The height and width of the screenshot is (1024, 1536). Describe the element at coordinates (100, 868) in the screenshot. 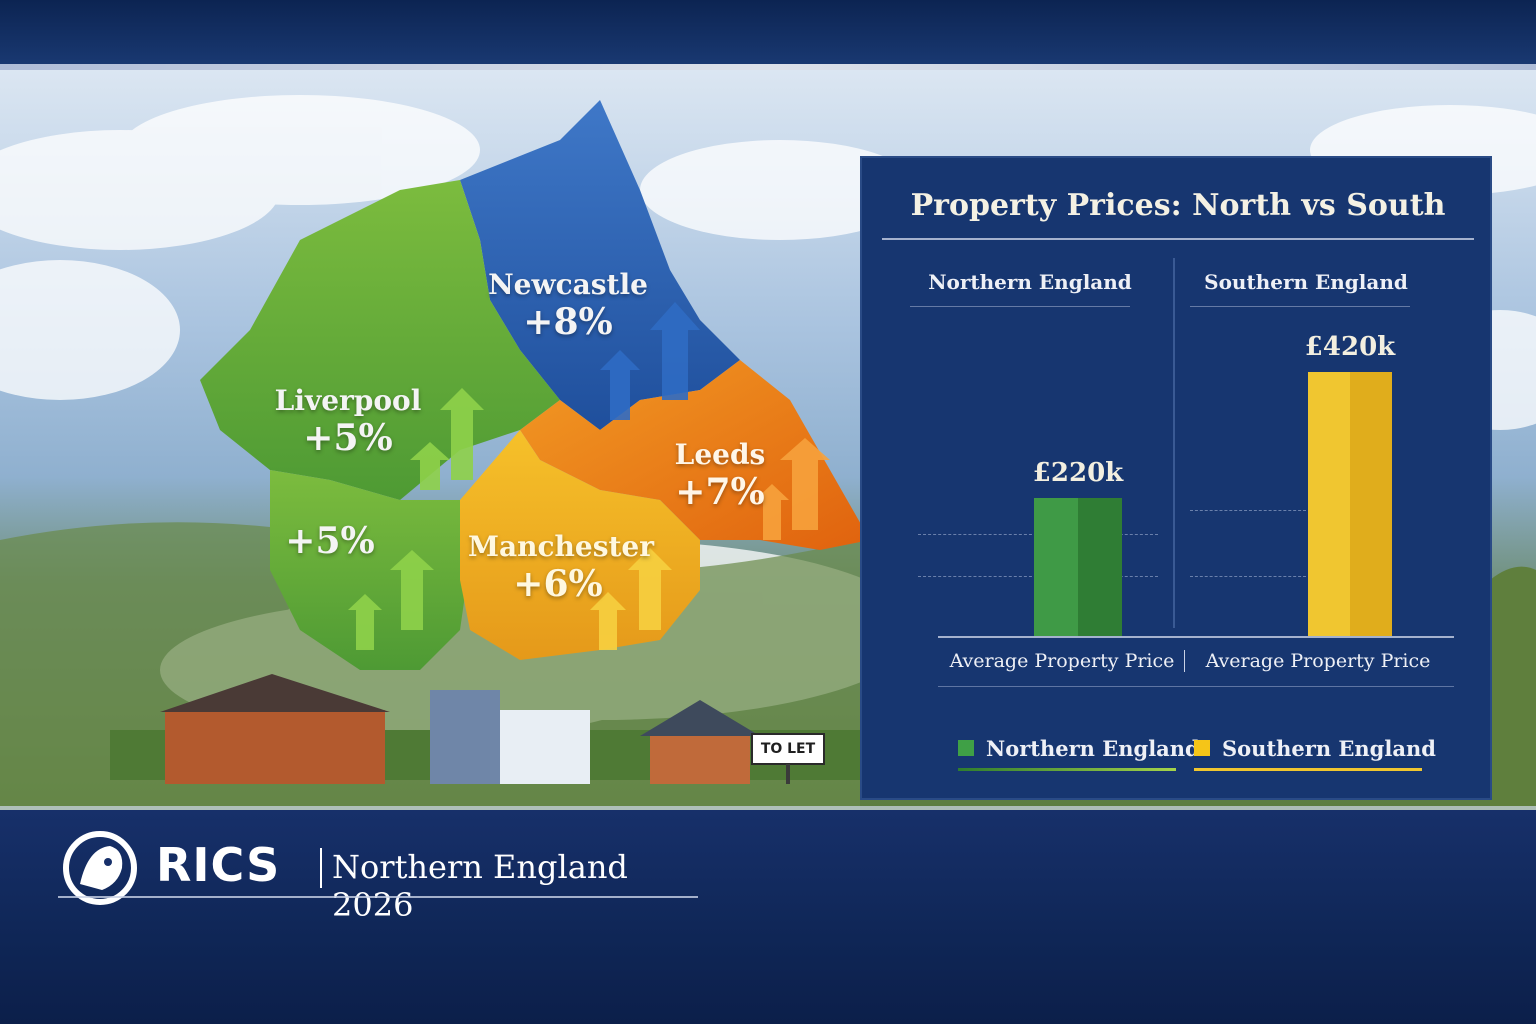

I see `rics-lion-logo-icon` at that location.